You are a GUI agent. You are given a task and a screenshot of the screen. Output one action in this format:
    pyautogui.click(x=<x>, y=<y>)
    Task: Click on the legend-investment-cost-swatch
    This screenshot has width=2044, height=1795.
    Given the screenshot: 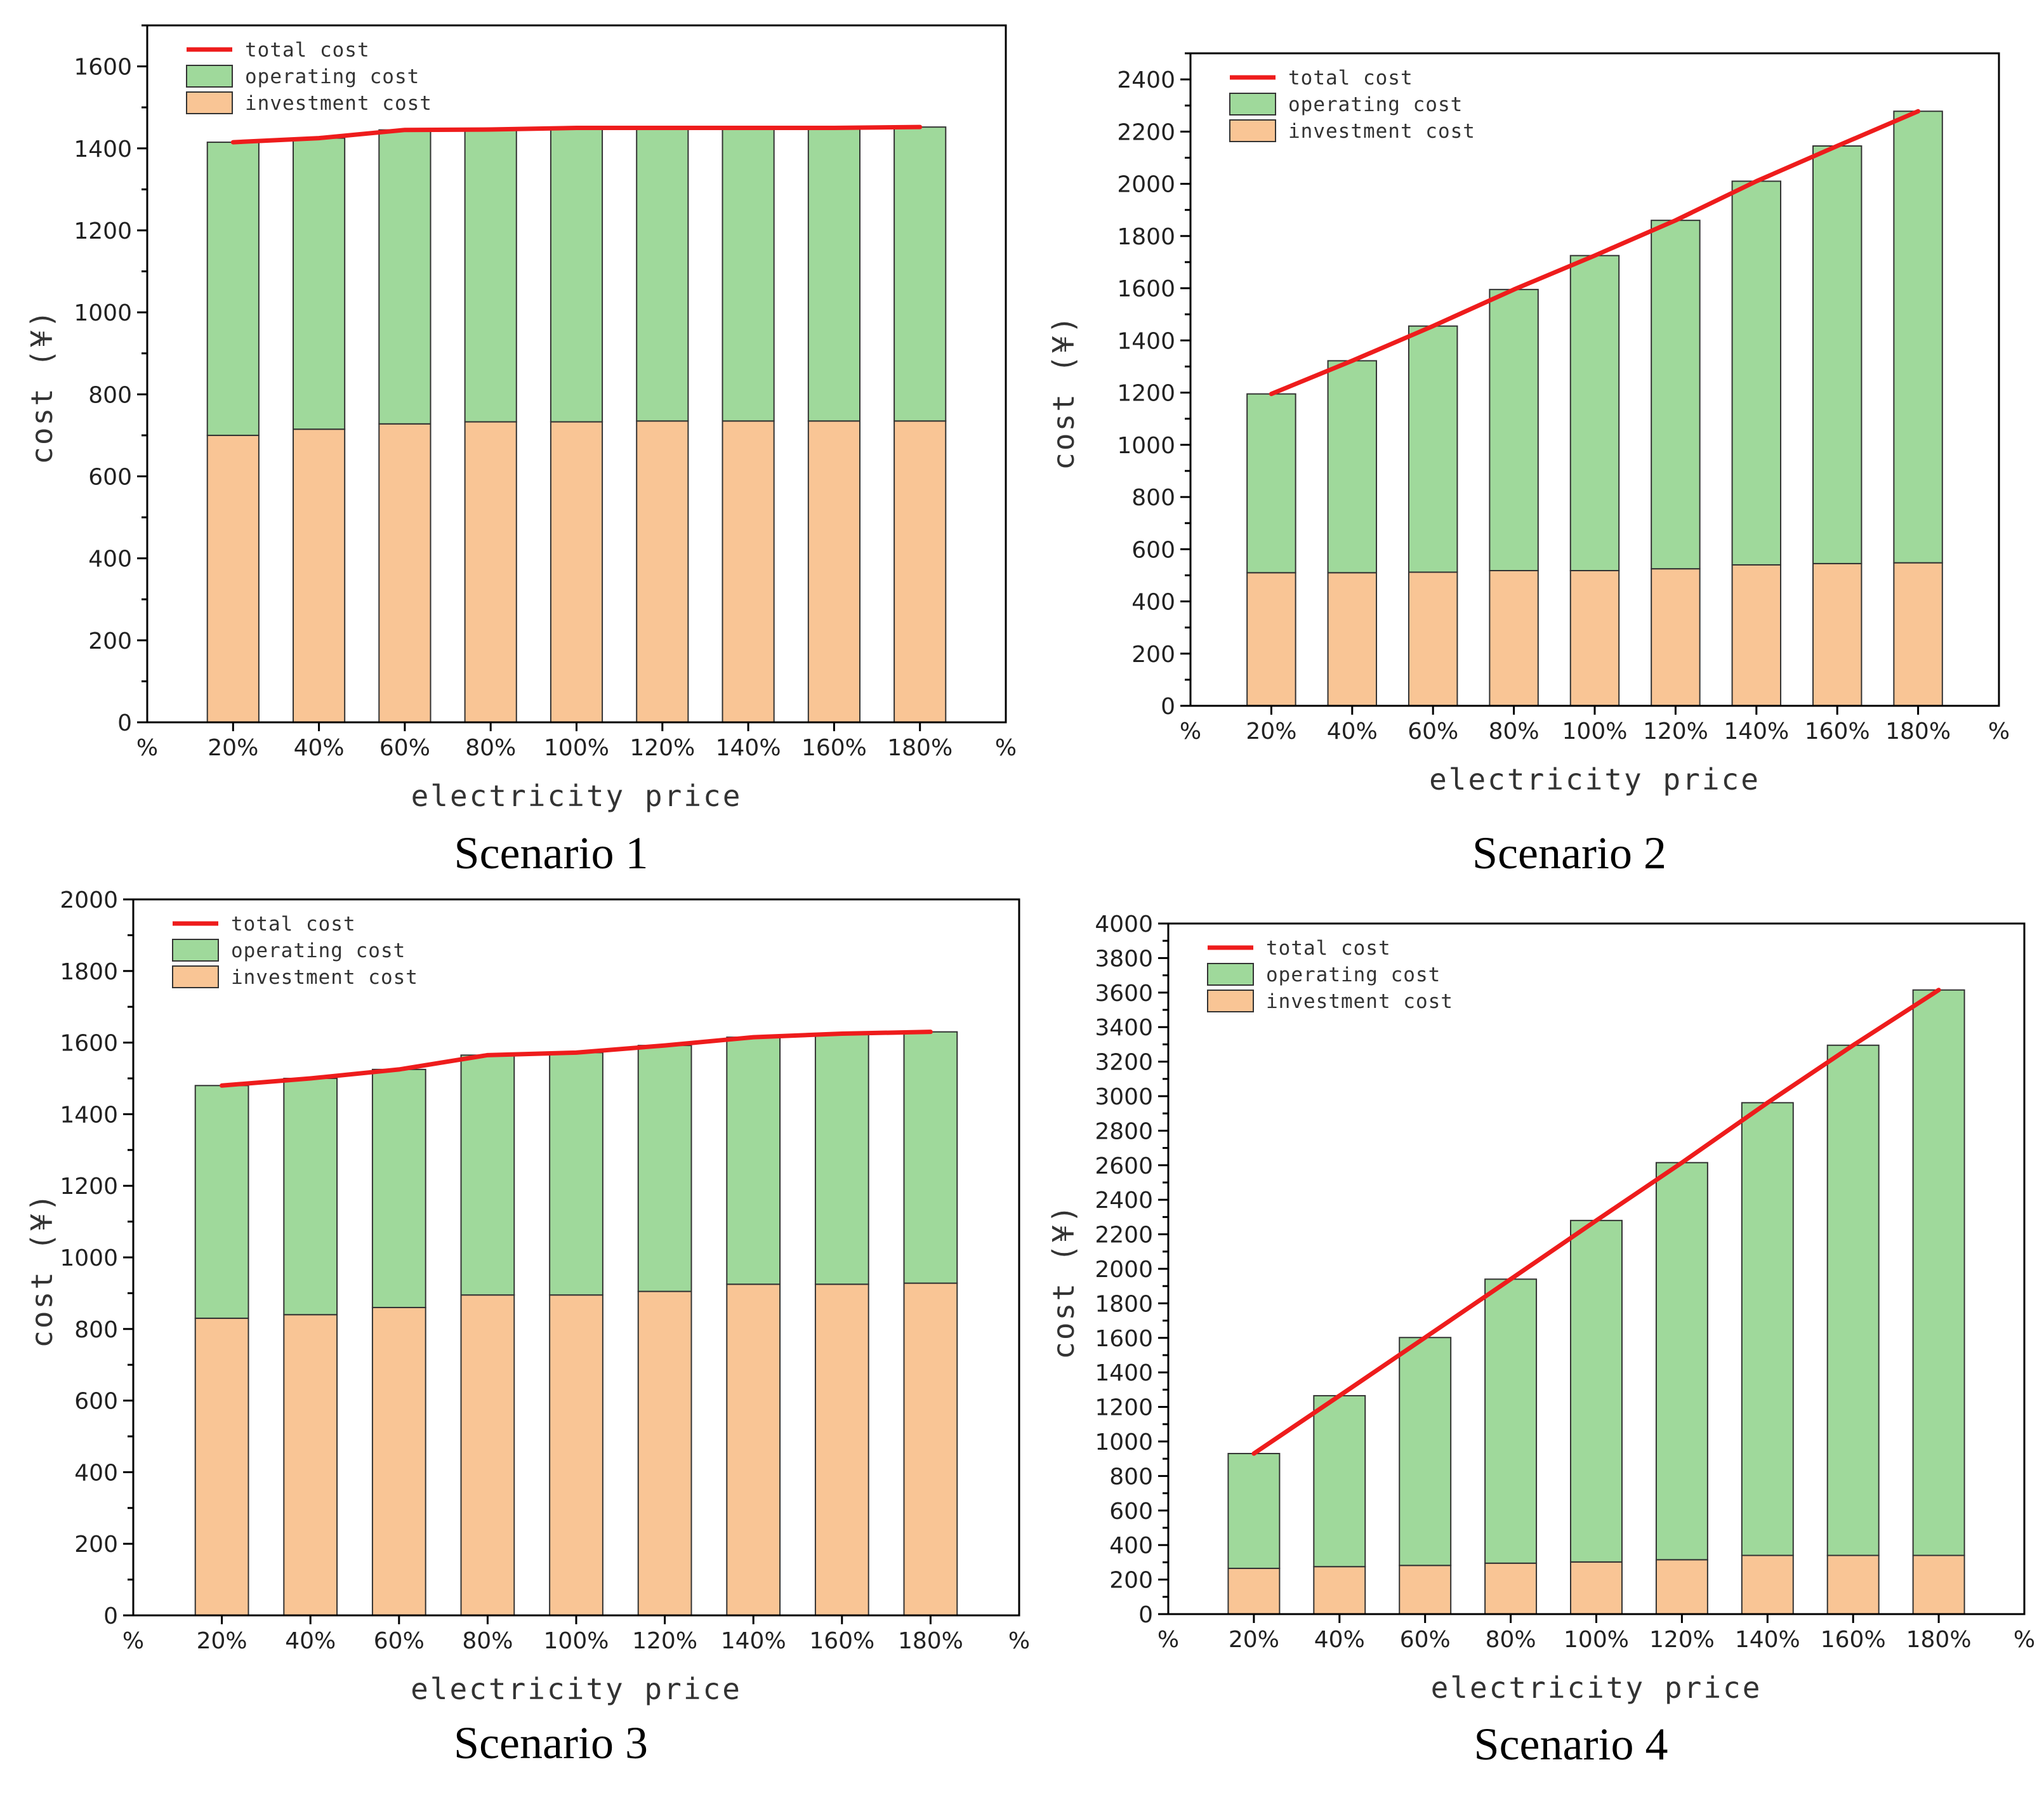 What is the action you would take?
    pyautogui.click(x=209, y=102)
    